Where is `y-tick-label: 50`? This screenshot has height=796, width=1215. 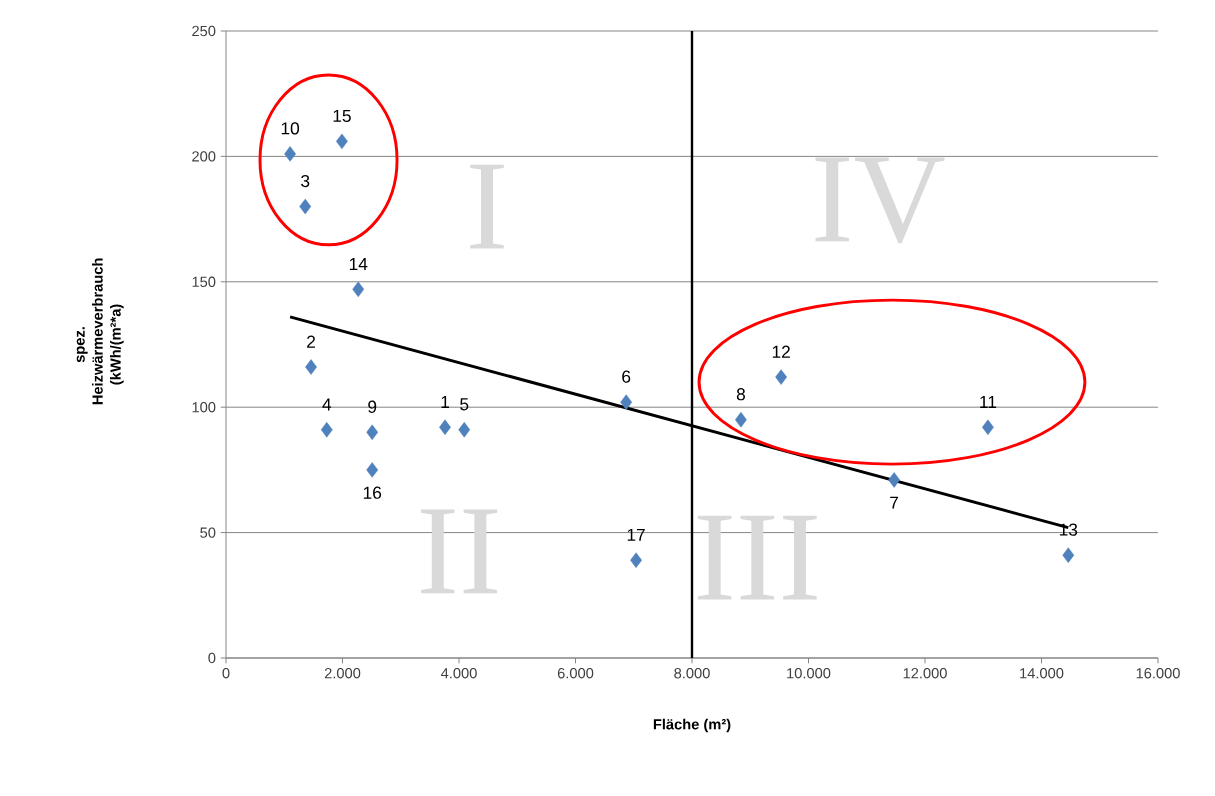 y-tick-label: 50 is located at coordinates (208, 532).